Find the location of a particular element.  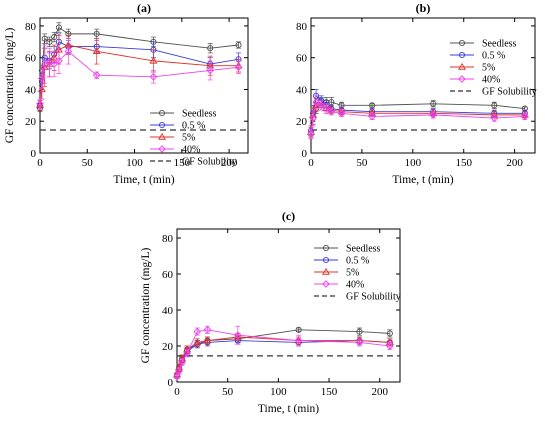

y-tick-label: 40 is located at coordinates (302, 90).